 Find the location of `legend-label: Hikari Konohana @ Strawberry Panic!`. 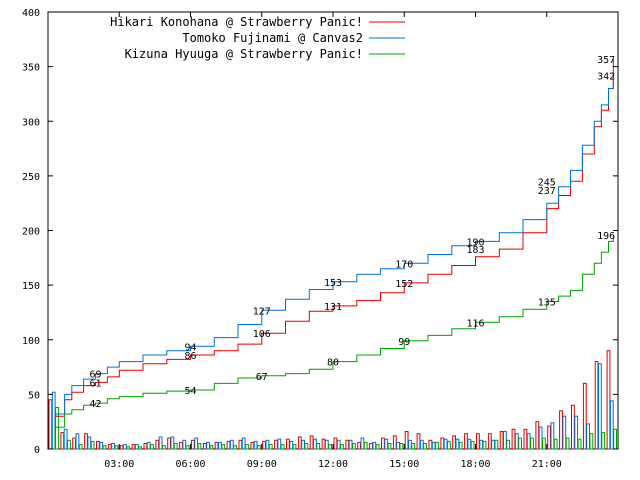

legend-label: Hikari Konohana @ Strawberry Panic! is located at coordinates (236, 22).